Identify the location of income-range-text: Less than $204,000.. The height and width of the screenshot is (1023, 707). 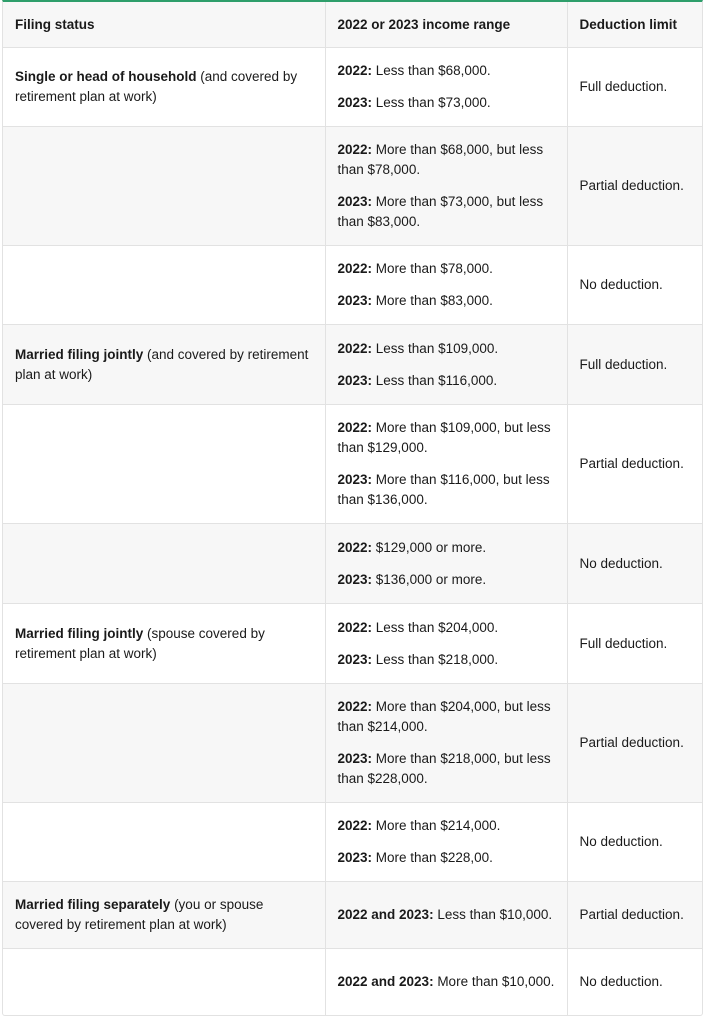
(435, 627).